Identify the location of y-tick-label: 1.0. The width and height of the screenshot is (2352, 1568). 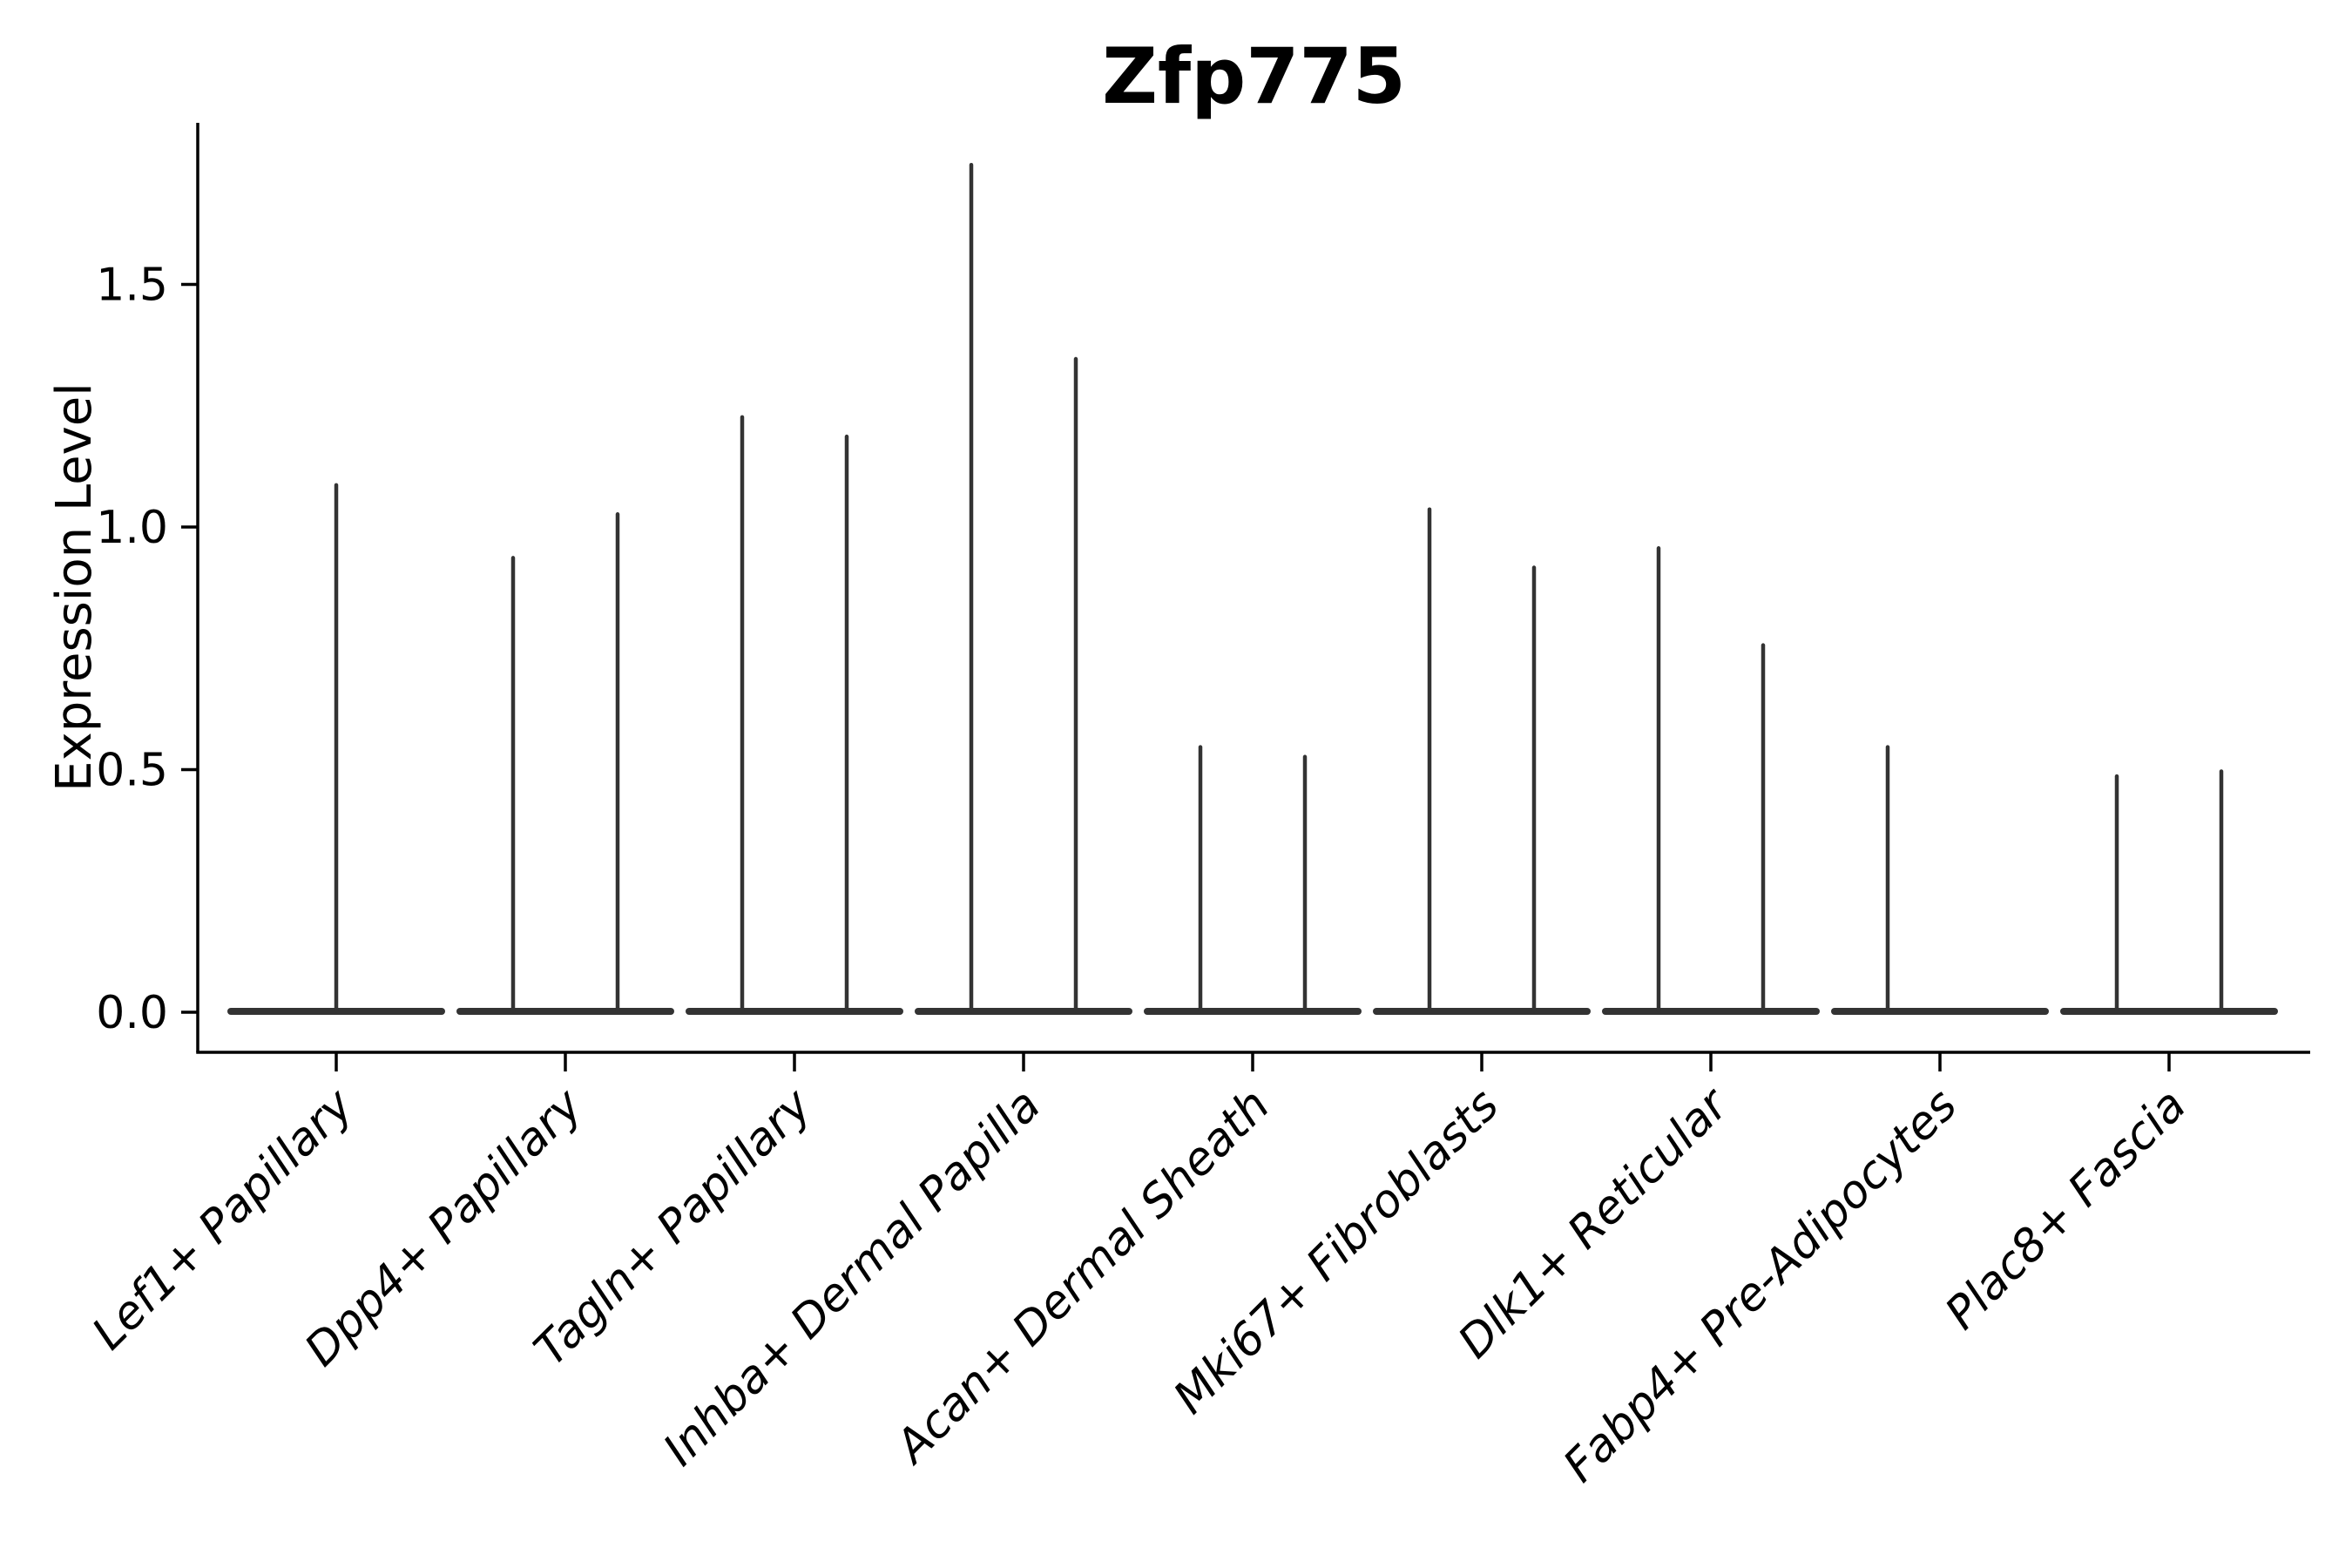
(132, 528).